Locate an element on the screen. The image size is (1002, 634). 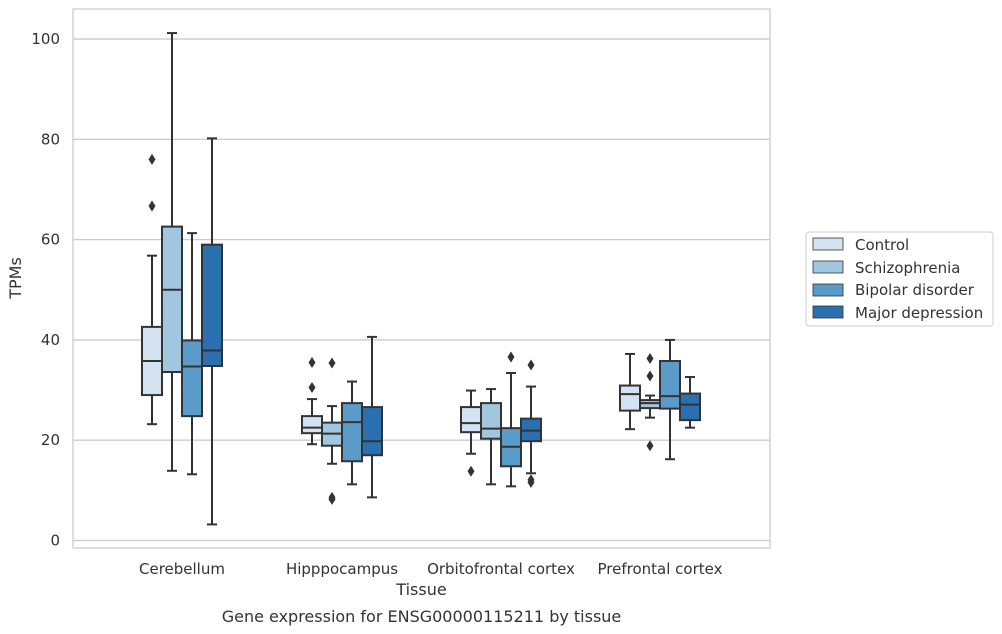
y-tick-label: 0 is located at coordinates (55, 540).